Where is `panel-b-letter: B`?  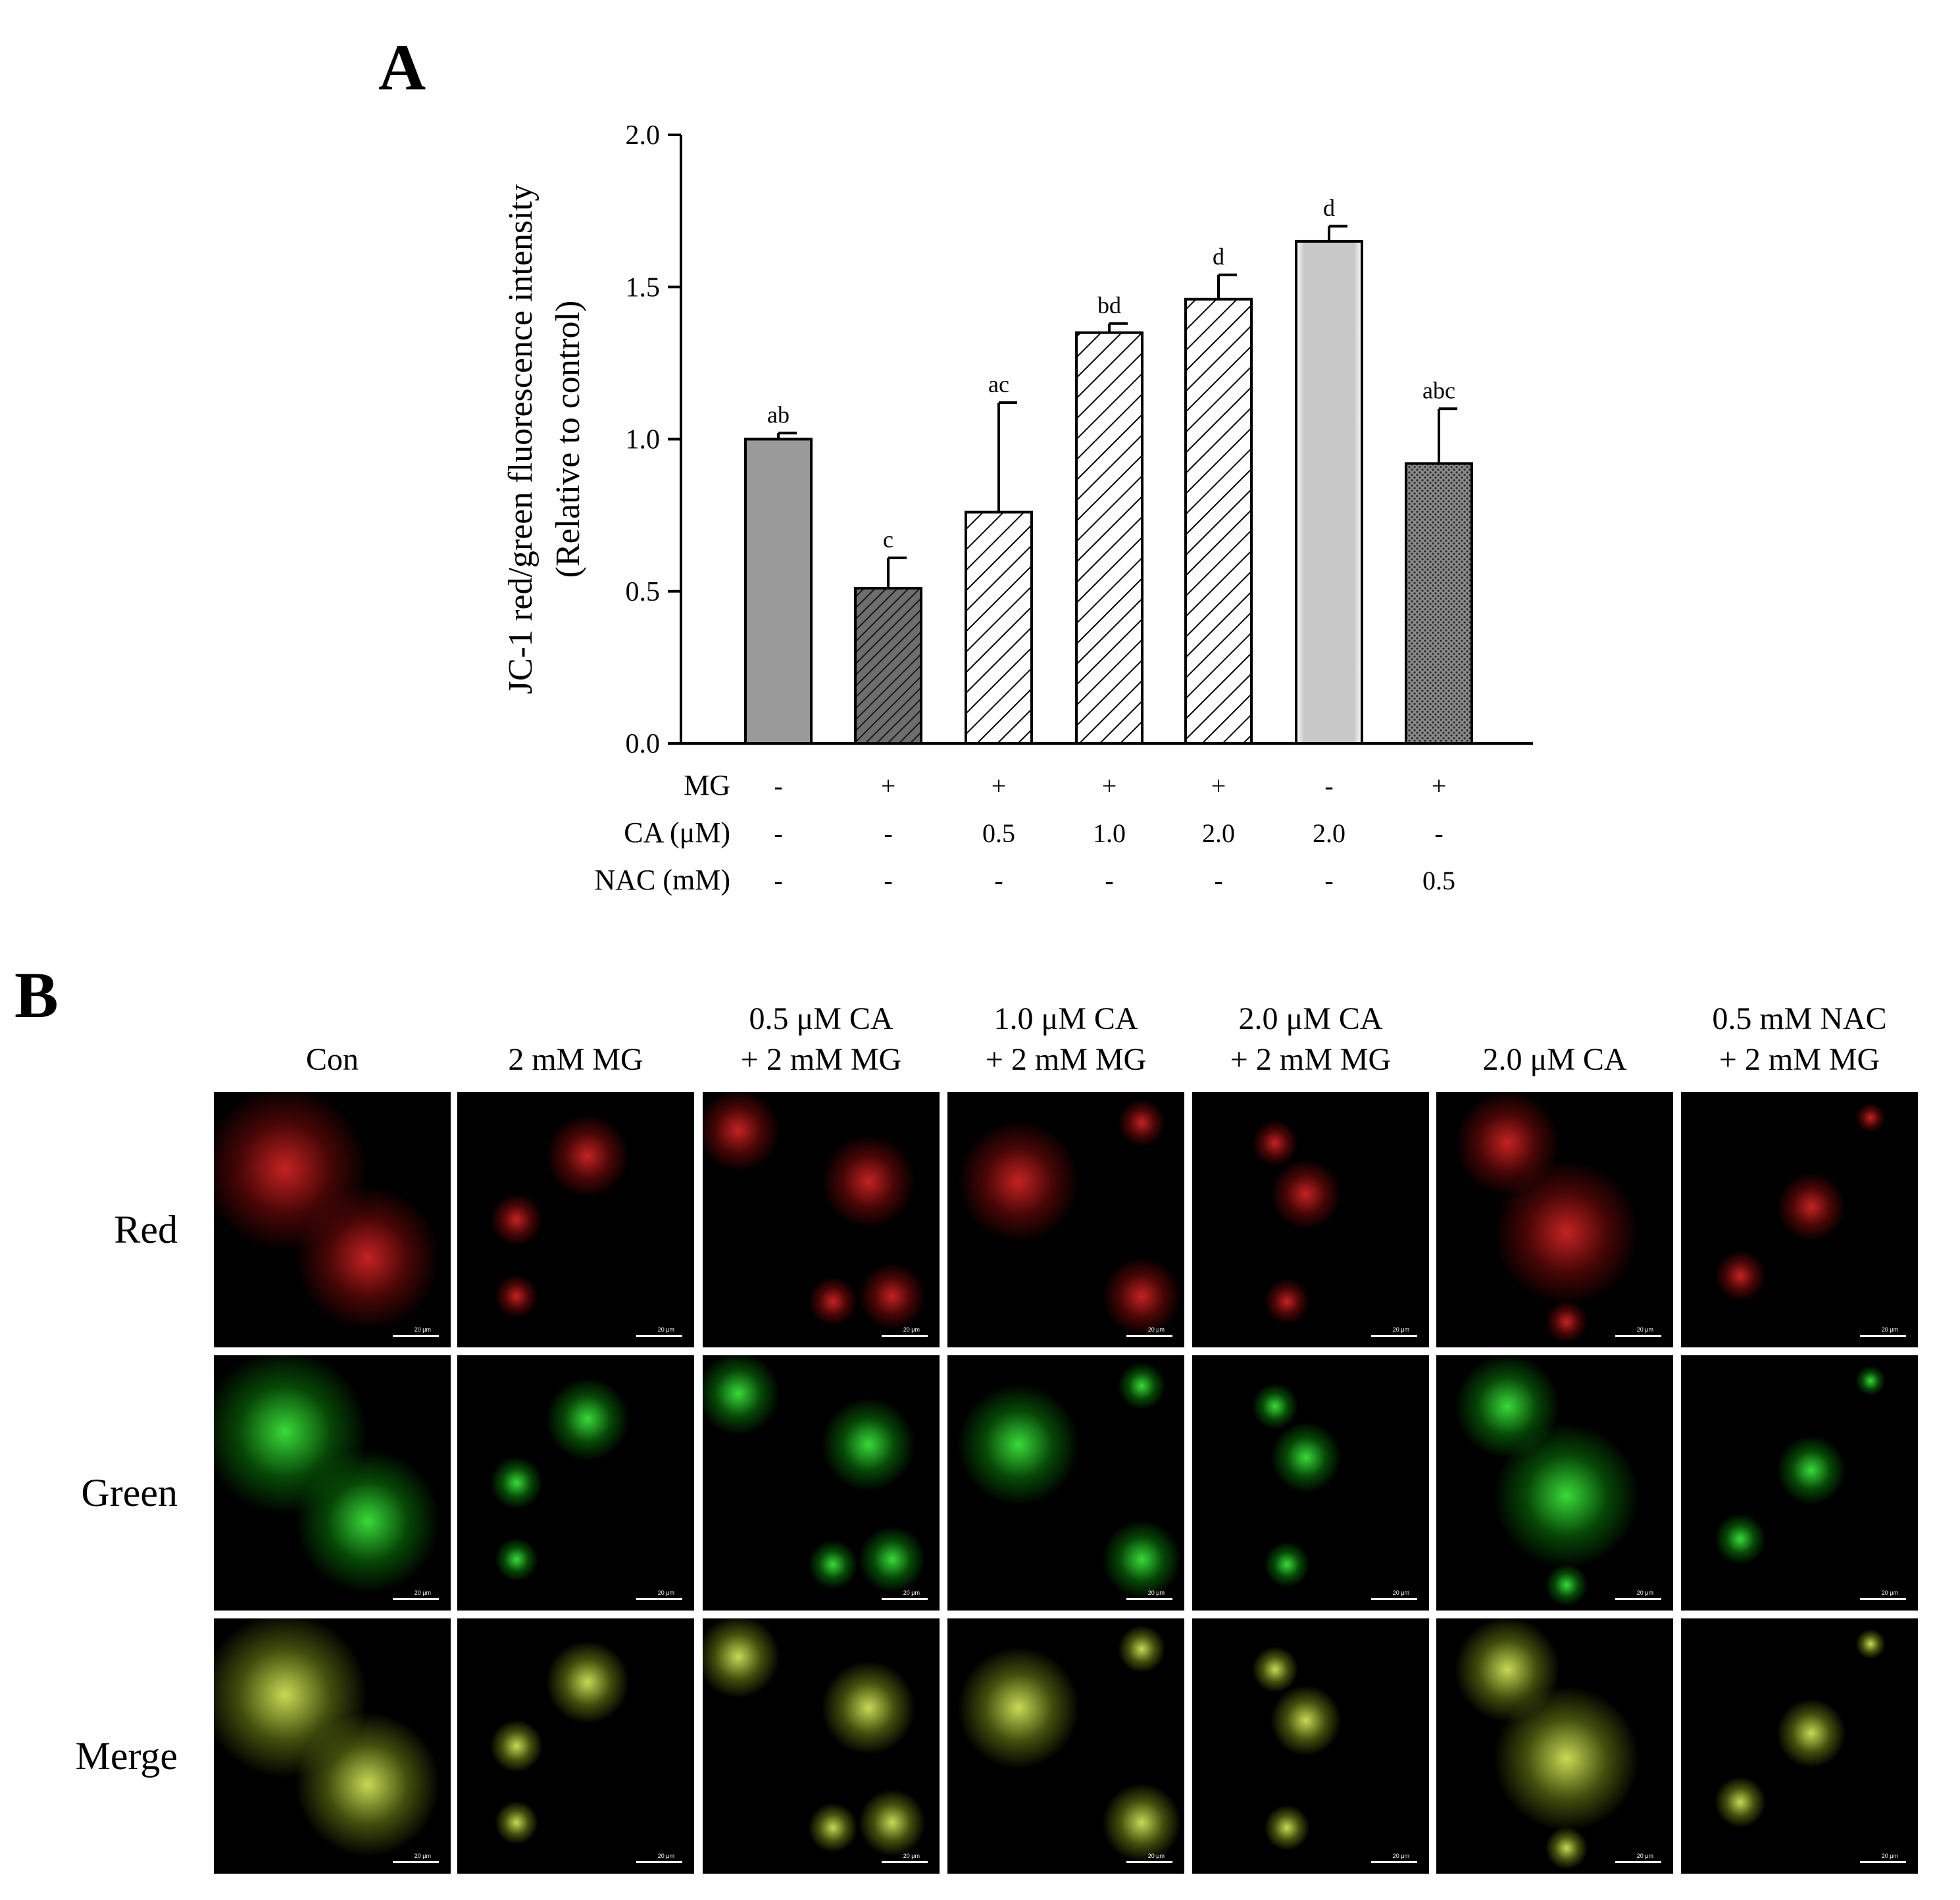 panel-b-letter: B is located at coordinates (36, 996).